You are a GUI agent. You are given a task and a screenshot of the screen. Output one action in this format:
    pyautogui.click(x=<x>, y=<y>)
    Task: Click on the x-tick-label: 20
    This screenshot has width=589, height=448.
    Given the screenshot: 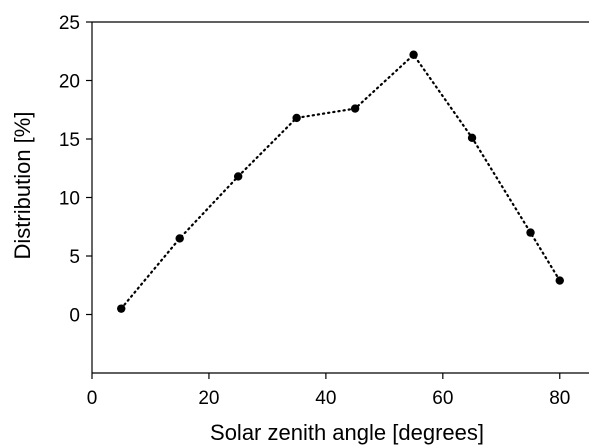 What is the action you would take?
    pyautogui.click(x=208, y=398)
    